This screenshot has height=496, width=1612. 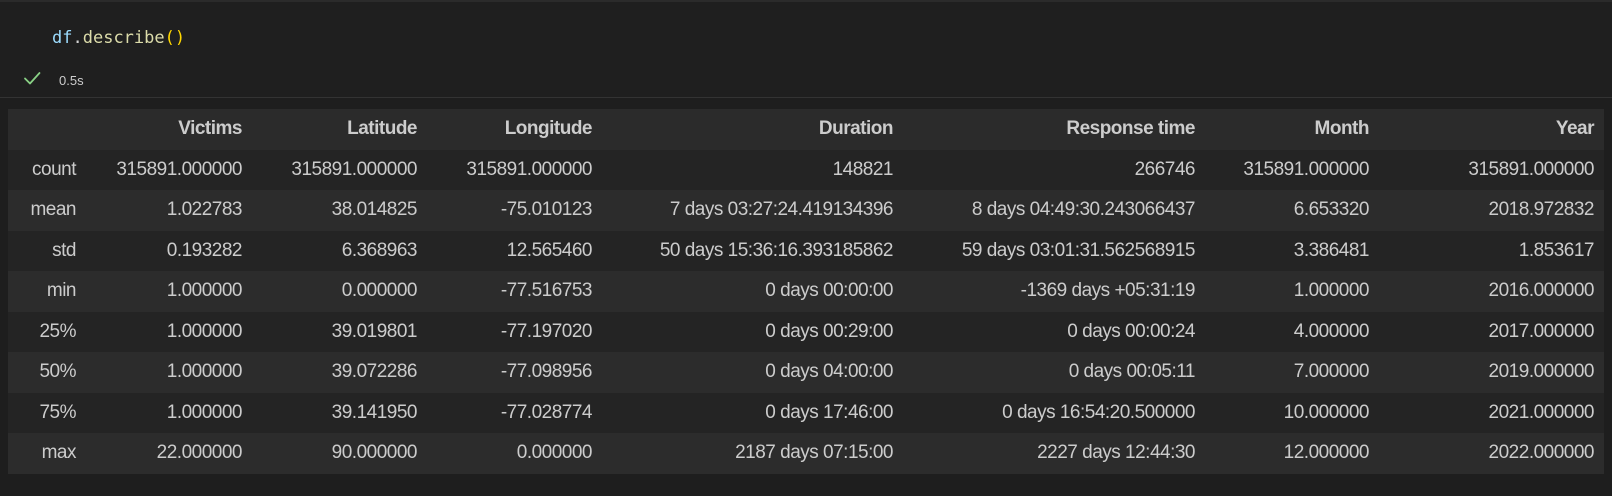 I want to click on table-cell: 6.368963, so click(x=379, y=250).